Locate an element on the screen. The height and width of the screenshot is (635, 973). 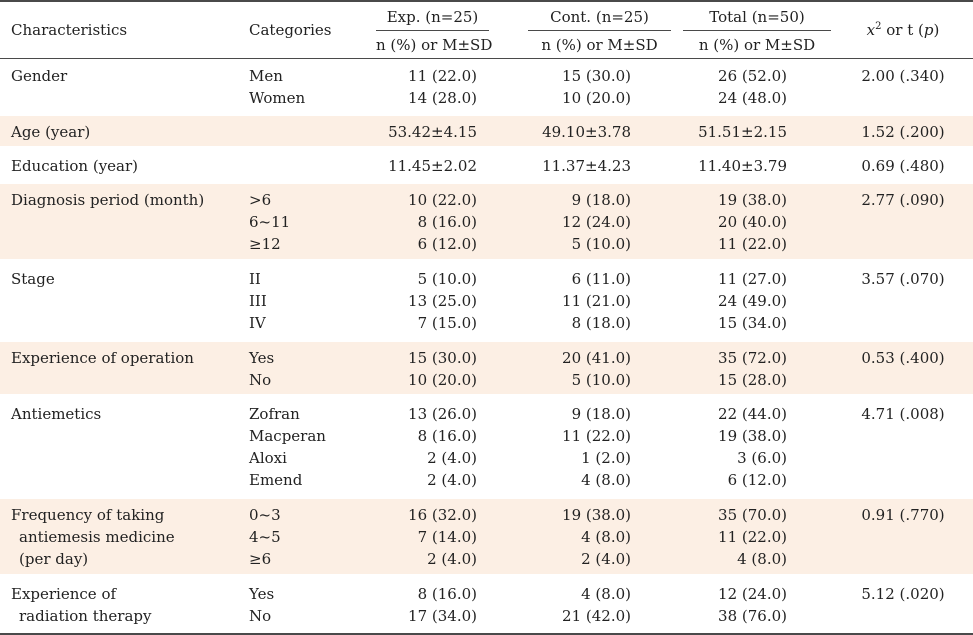
total-value: 26 (52.0) is located at coordinates (752, 76).